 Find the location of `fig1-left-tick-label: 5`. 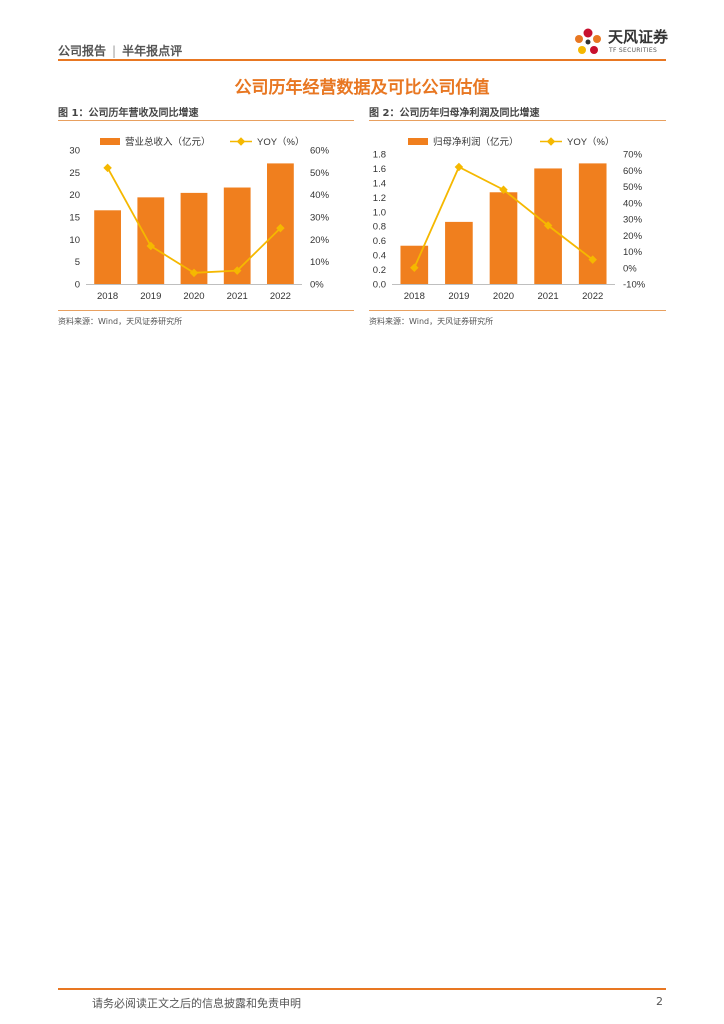

fig1-left-tick-label: 5 is located at coordinates (77, 262).